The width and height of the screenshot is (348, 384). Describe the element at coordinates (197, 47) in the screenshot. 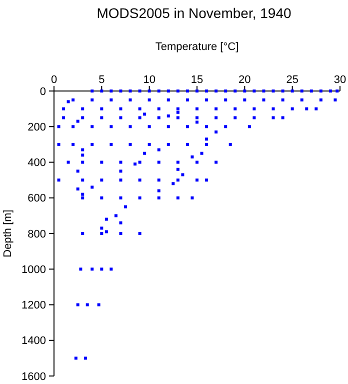

I see `x-axis-title: Temperature [°C]` at that location.